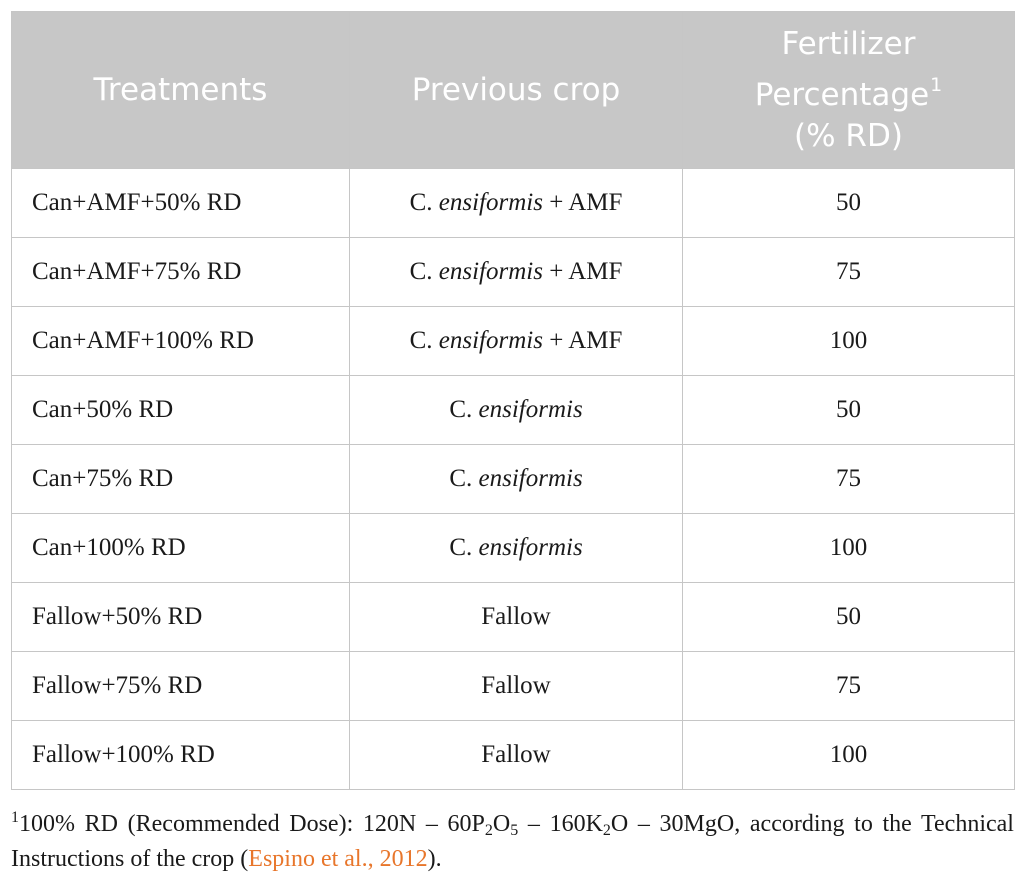 The image size is (1025, 879). Describe the element at coordinates (180, 203) in the screenshot. I see `cell-treatment: Can+AMF+50% RD` at that location.